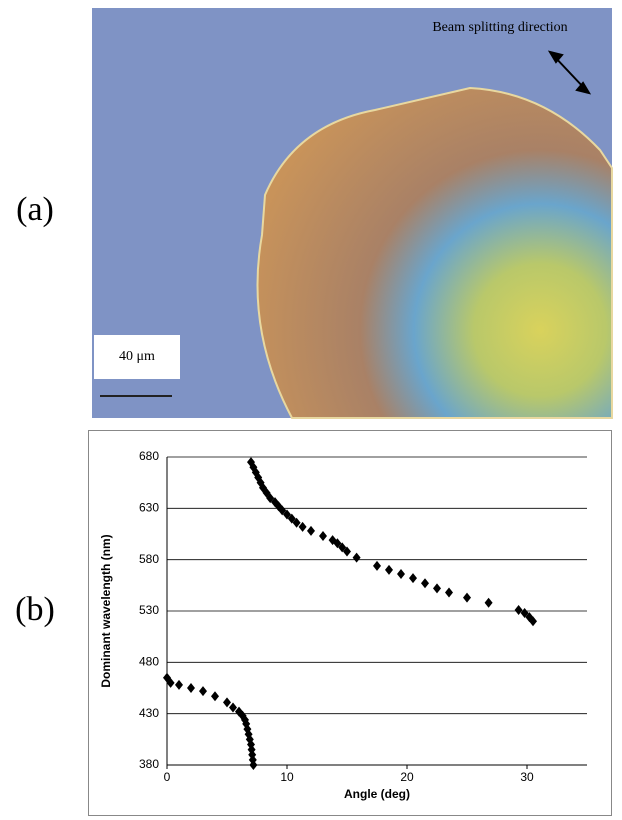 The width and height of the screenshot is (622, 820). What do you see at coordinates (149, 559) in the screenshot?
I see `y-tick-label: 580` at bounding box center [149, 559].